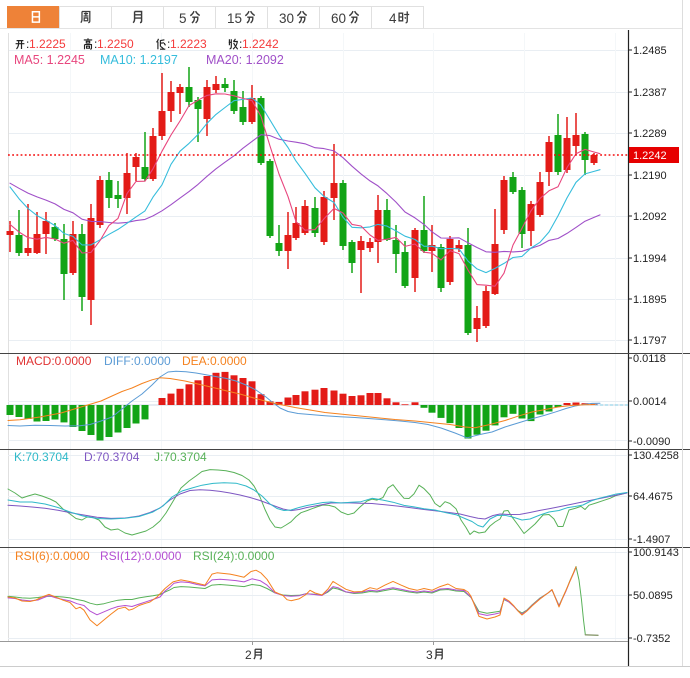  What do you see at coordinates (141, 556) in the screenshot?
I see `svg-text: RSI(12):0.0000` at bounding box center [141, 556].